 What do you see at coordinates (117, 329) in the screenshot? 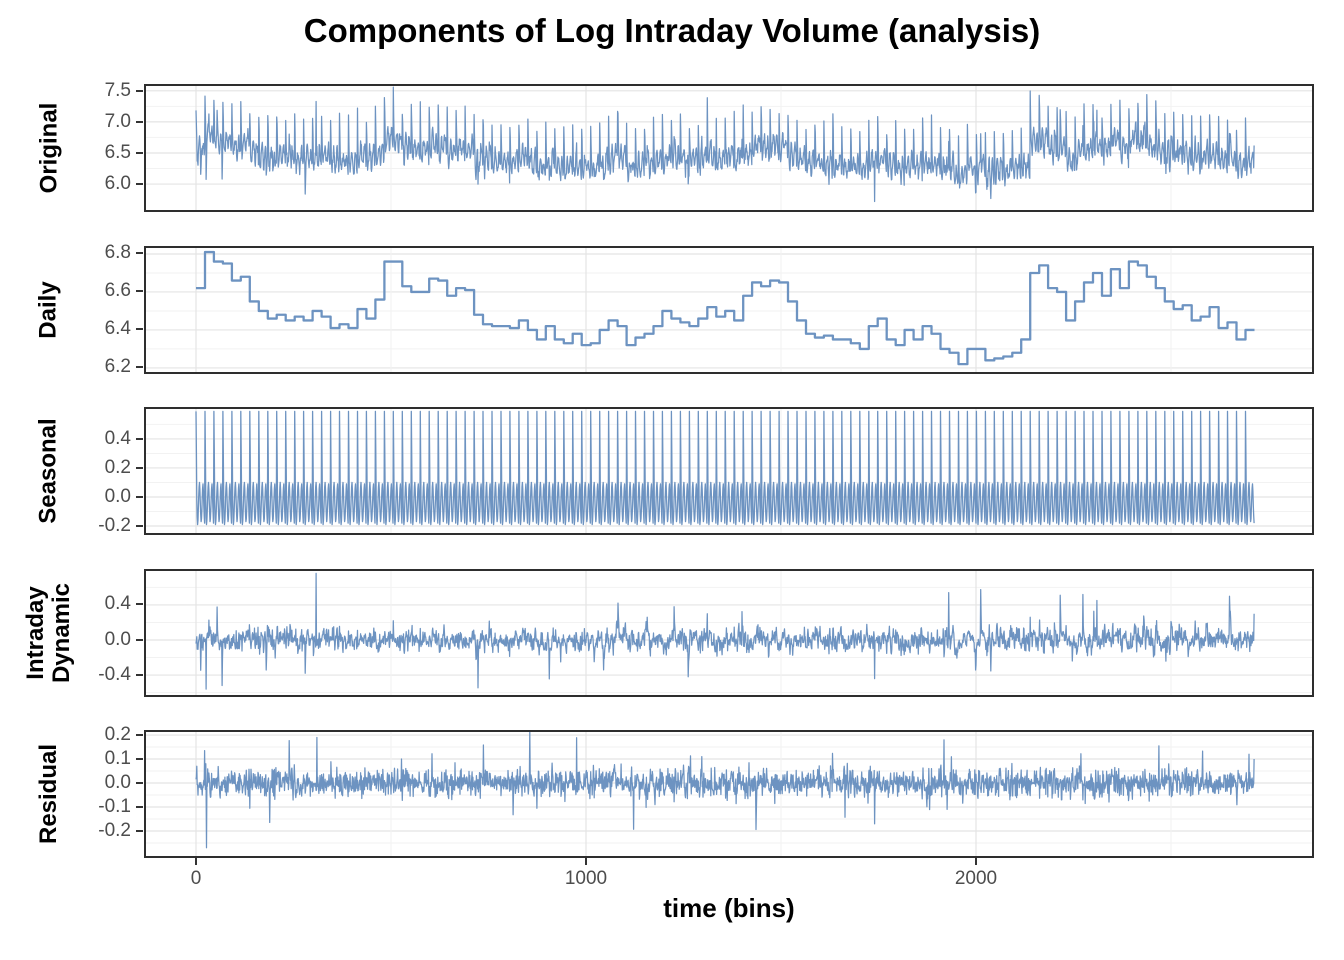
I see `y-tick-label: 6.4` at bounding box center [117, 329].